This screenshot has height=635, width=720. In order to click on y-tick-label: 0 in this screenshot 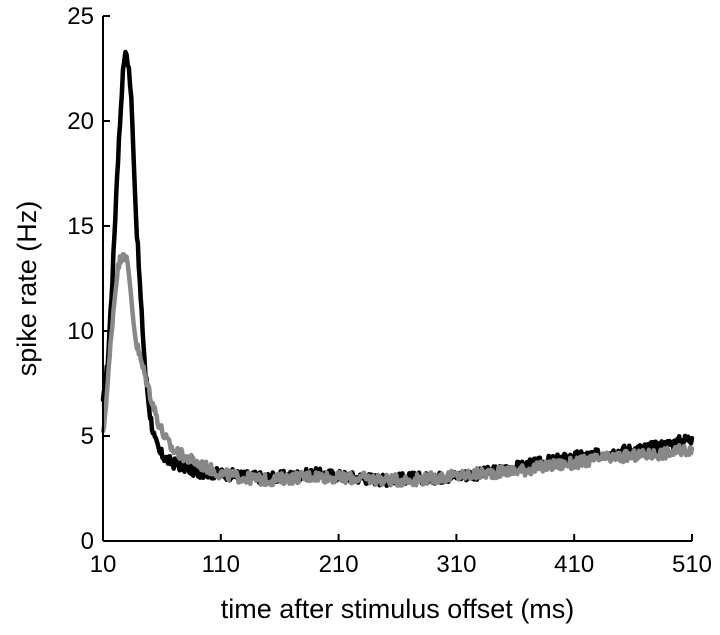, I will do `click(87, 541)`.